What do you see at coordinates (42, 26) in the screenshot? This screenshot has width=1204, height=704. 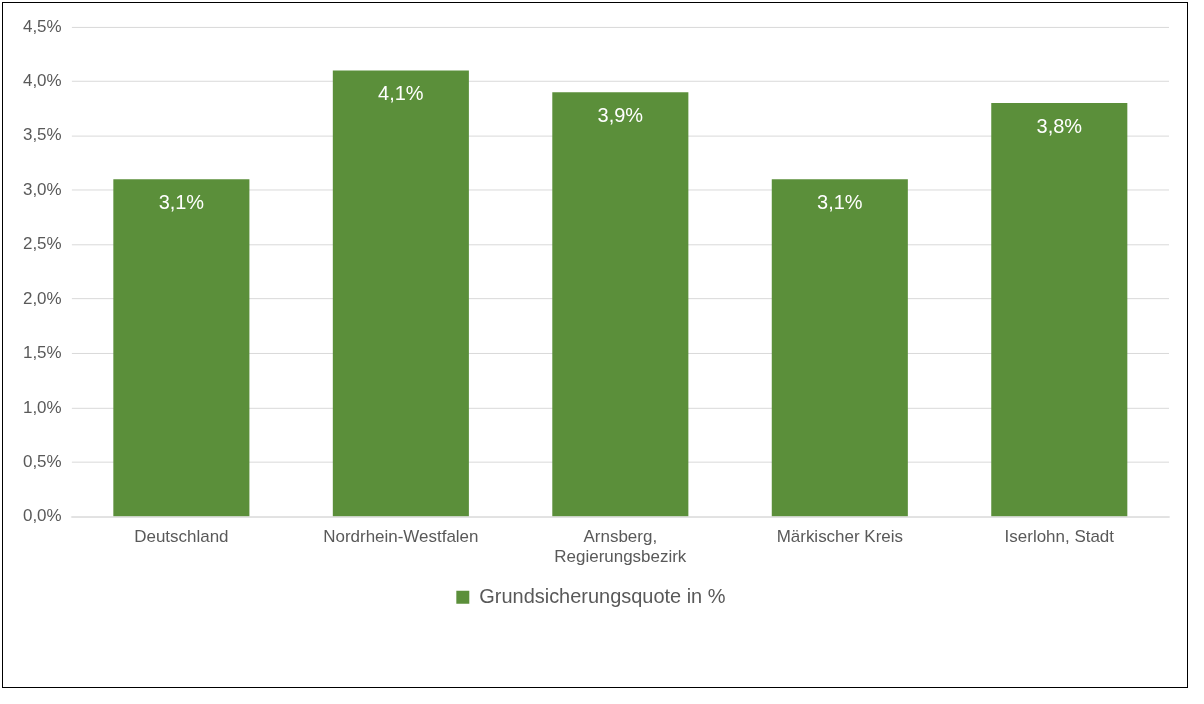 I see `y-tick-label: 4,5%` at bounding box center [42, 26].